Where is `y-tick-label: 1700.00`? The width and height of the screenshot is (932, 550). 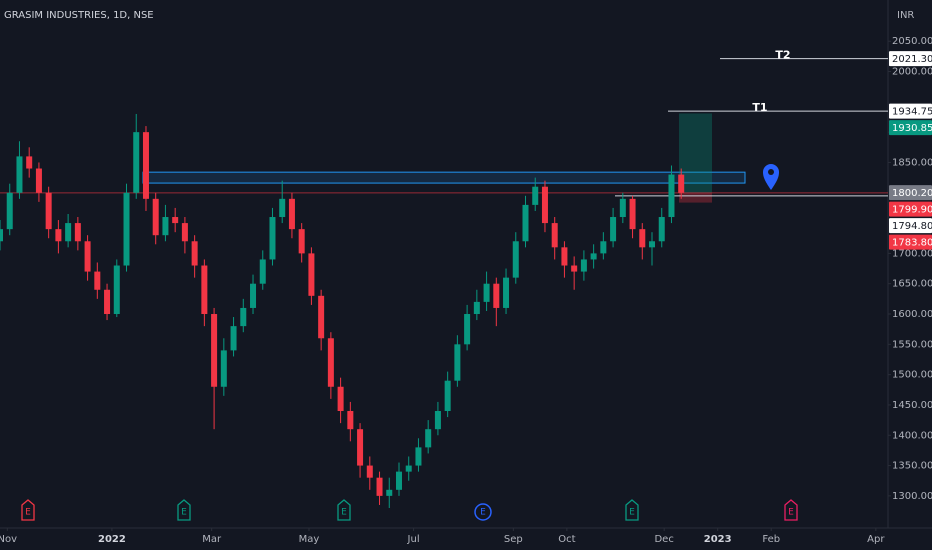
y-tick-label: 1700.00 is located at coordinates (912, 253).